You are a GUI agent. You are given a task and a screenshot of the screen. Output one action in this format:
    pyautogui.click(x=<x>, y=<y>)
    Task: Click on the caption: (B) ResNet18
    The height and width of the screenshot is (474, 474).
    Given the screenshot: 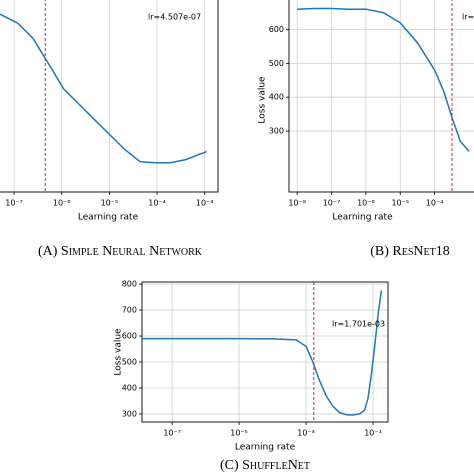 What is the action you would take?
    pyautogui.click(x=410, y=251)
    